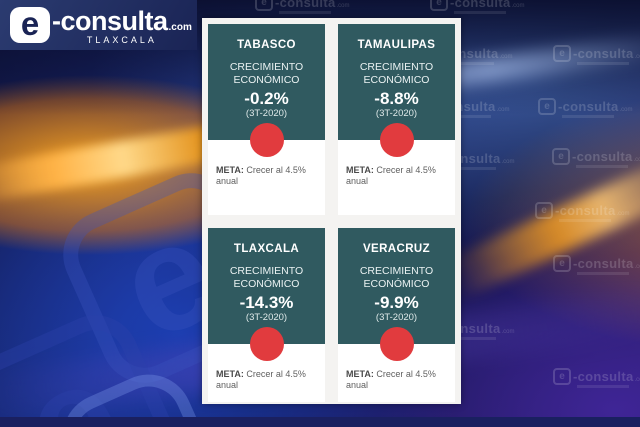  I want to click on growth-value: -0.2%, so click(266, 98).